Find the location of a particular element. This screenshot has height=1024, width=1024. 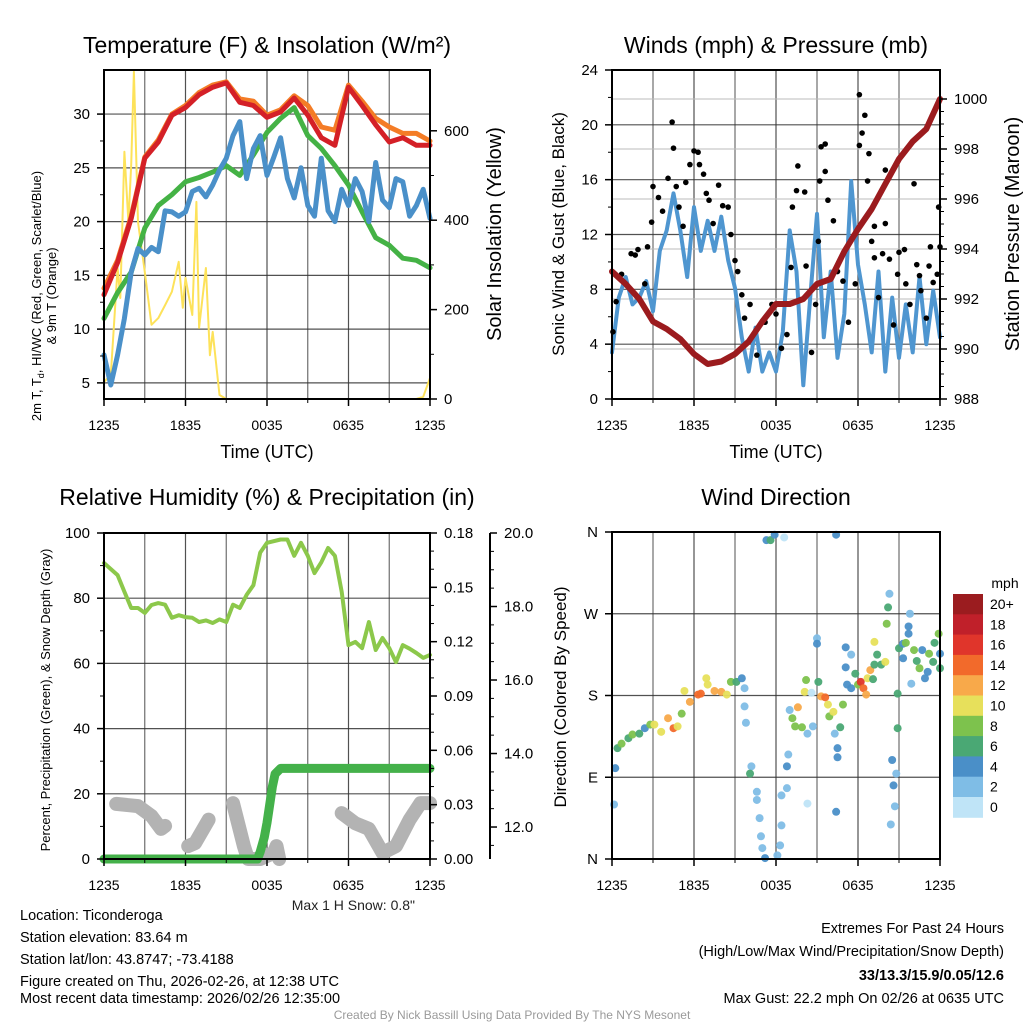

extremes-values: 33/13.3/15.9/0.05/12.6 is located at coordinates (931, 976).